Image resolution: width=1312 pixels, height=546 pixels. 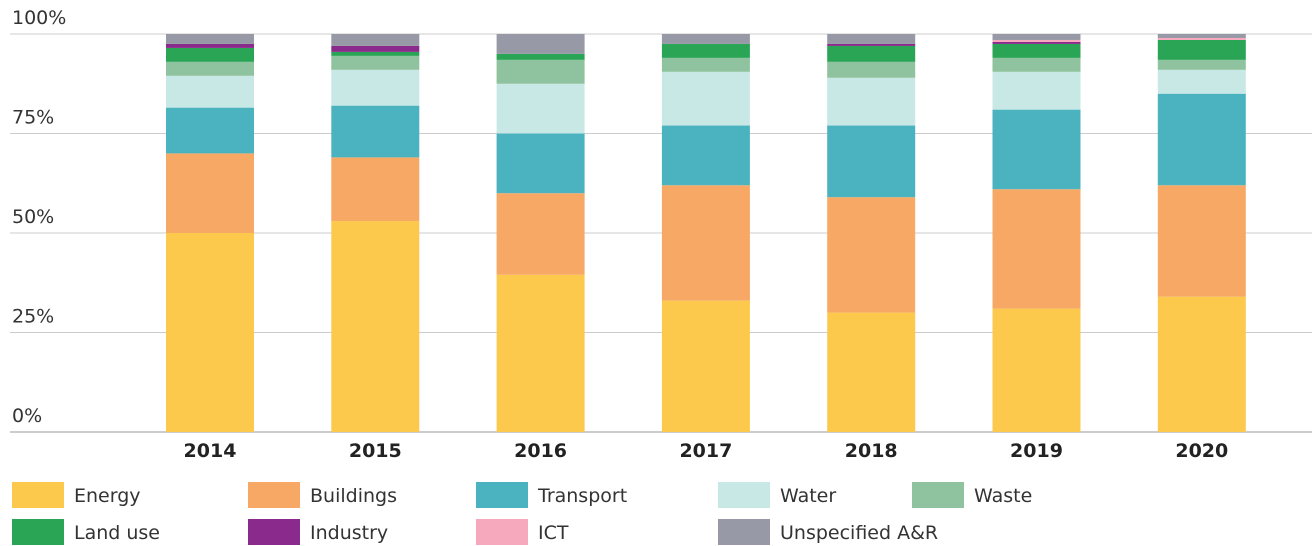 I want to click on legend-label: Transport, so click(x=582, y=496).